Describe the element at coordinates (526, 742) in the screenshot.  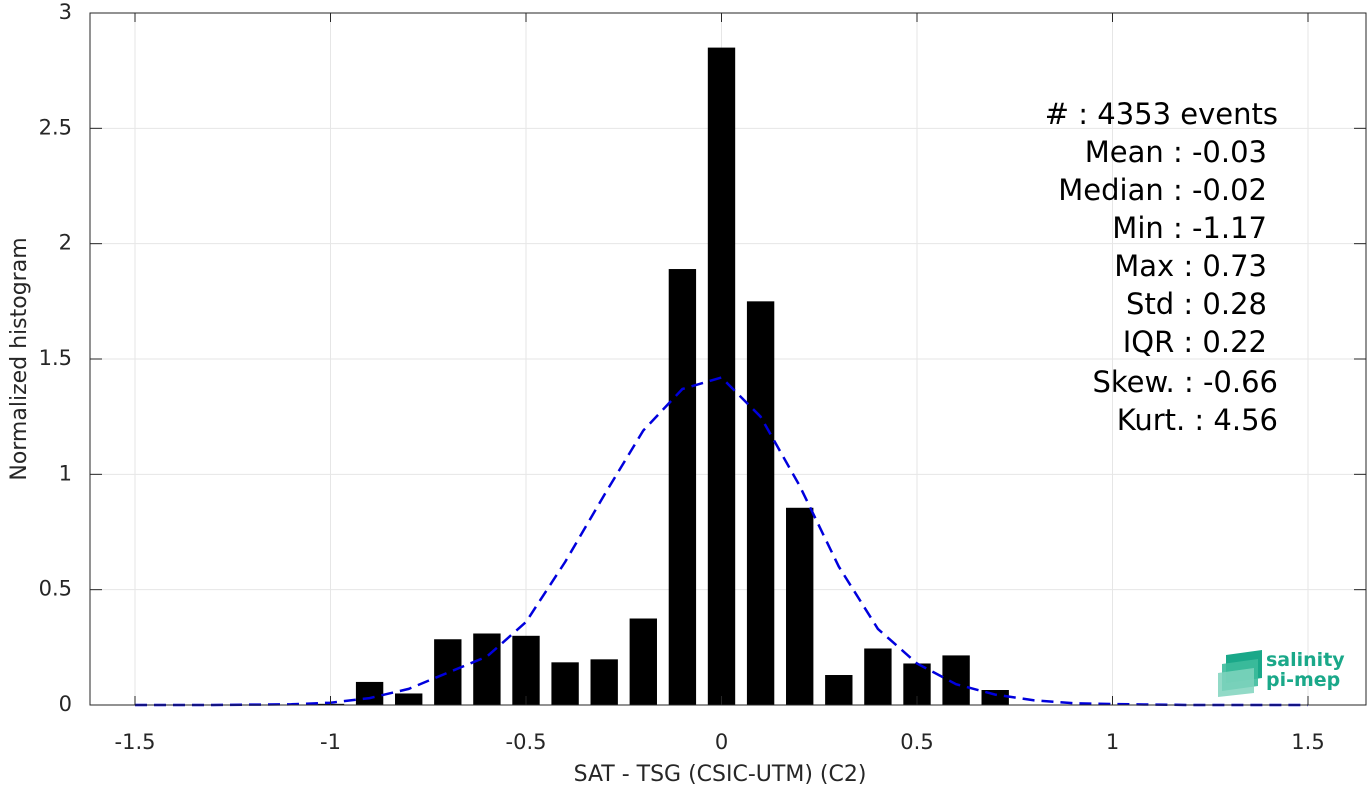
I see `x-tick-label: -0.5` at that location.